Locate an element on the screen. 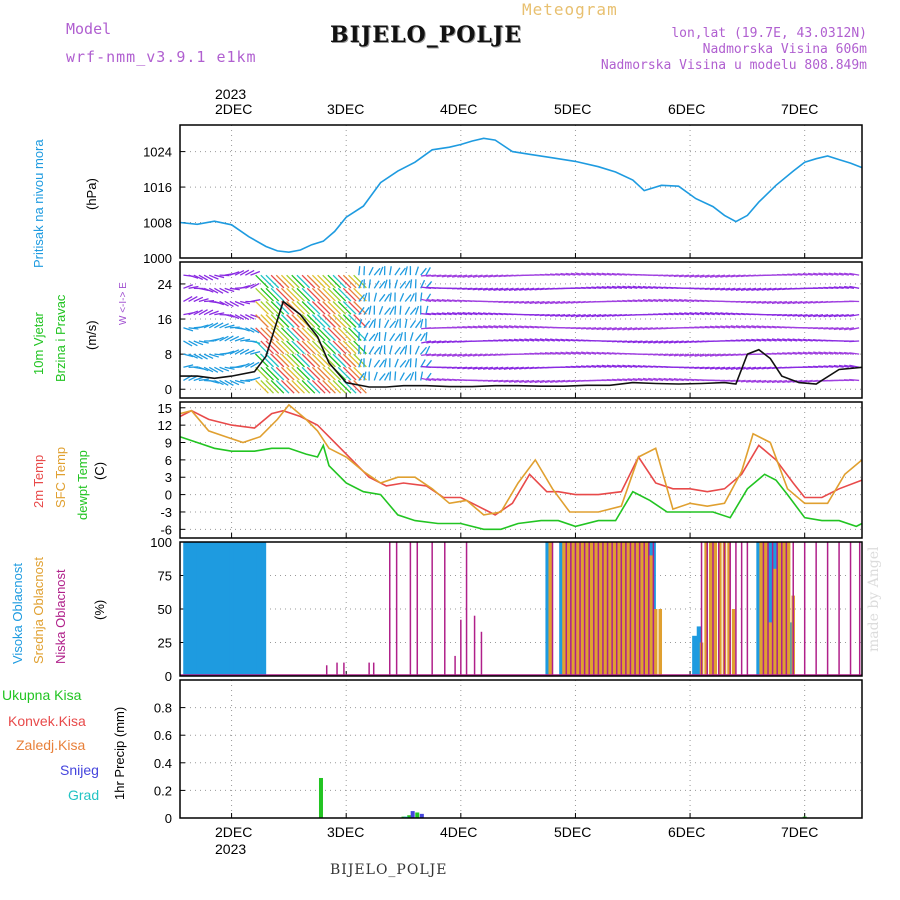 This screenshot has width=900, height=900. temp-title2: SFC Temp is located at coordinates (60, 477).